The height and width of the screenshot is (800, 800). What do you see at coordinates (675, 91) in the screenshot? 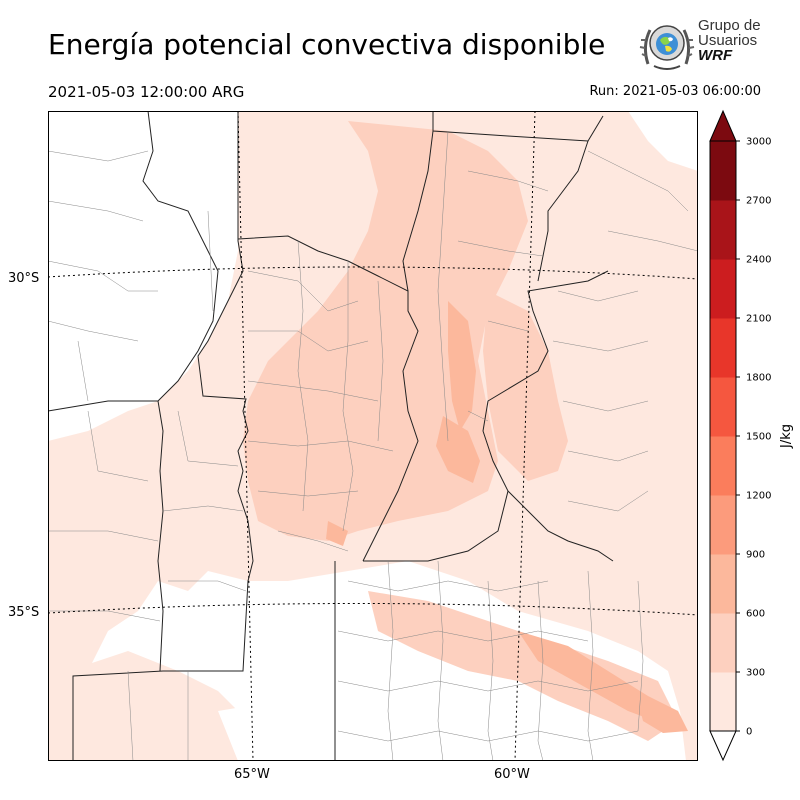
I see `run-time: Run: 2021-05-03 06:00:00` at bounding box center [675, 91].